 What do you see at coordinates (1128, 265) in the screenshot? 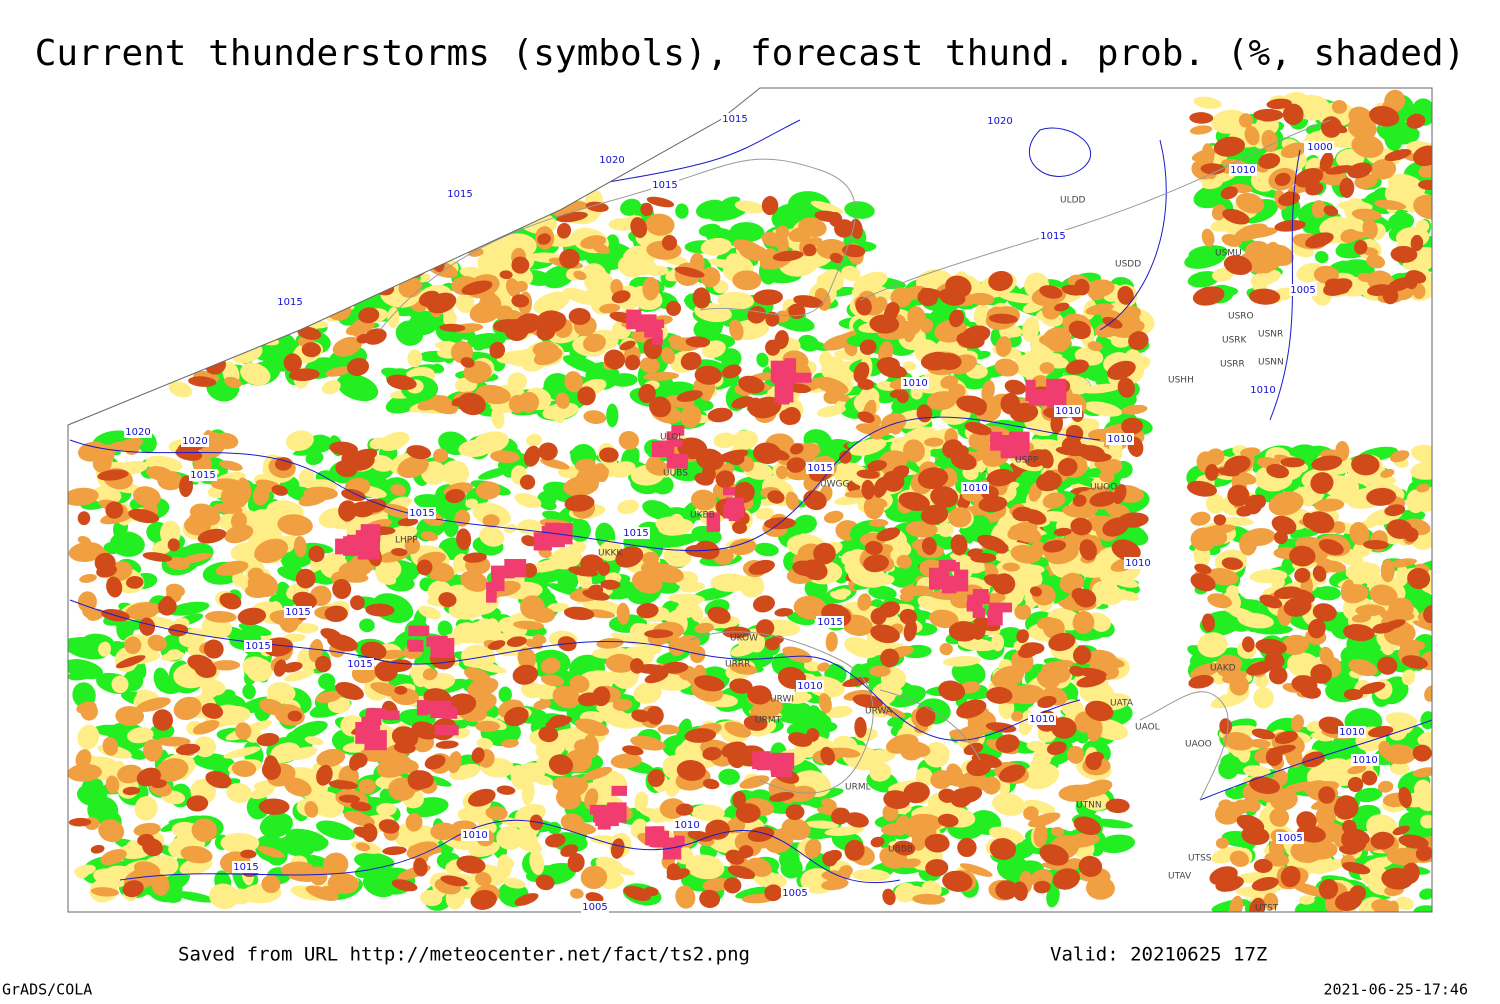
I see `station-label: USDD` at bounding box center [1128, 265].